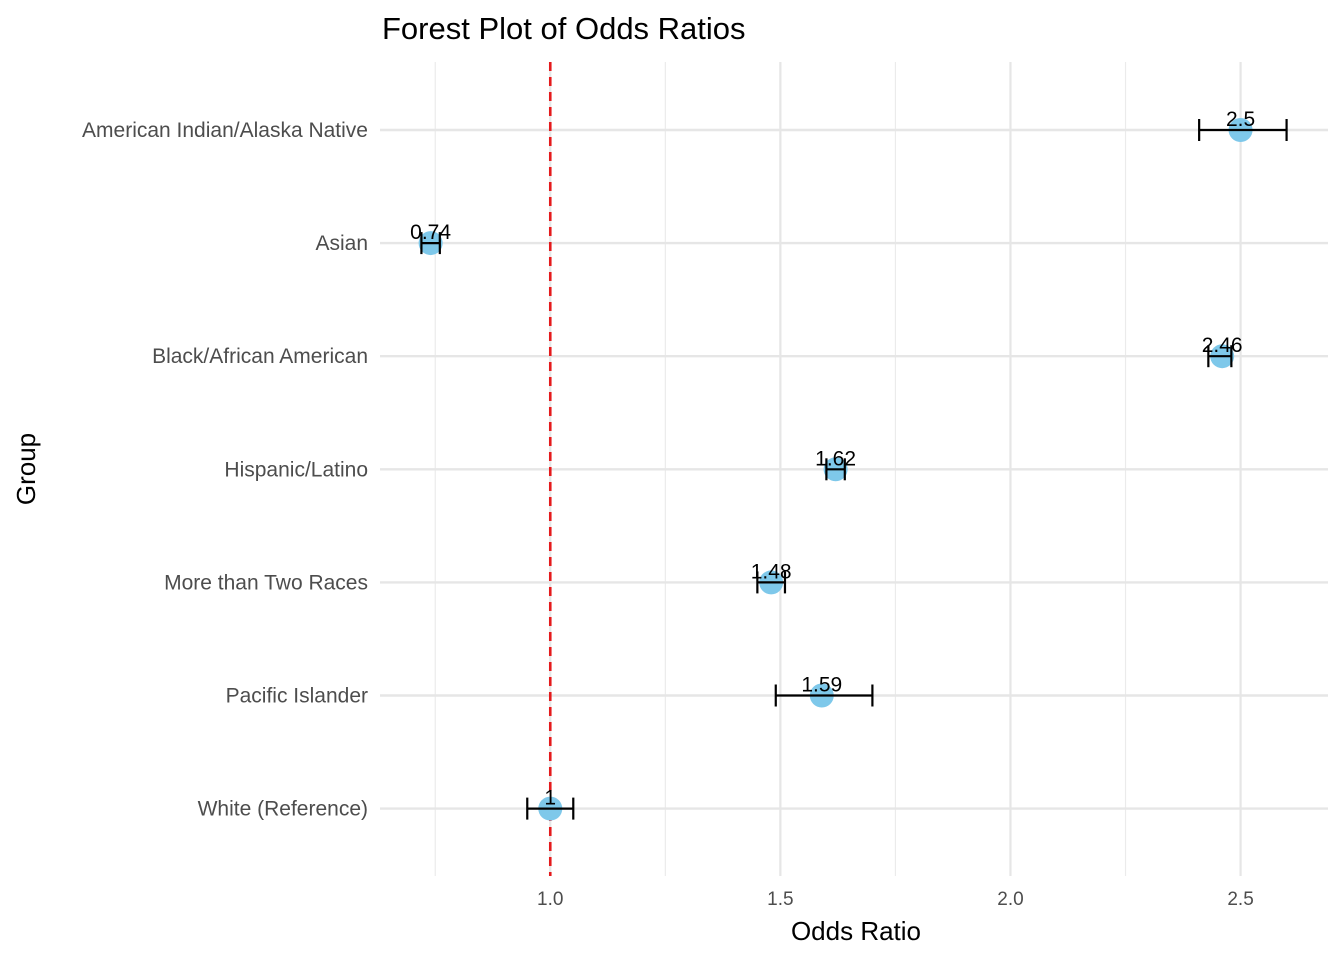  What do you see at coordinates (297, 696) in the screenshot?
I see `y-tick-label: Pacific Islander` at bounding box center [297, 696].